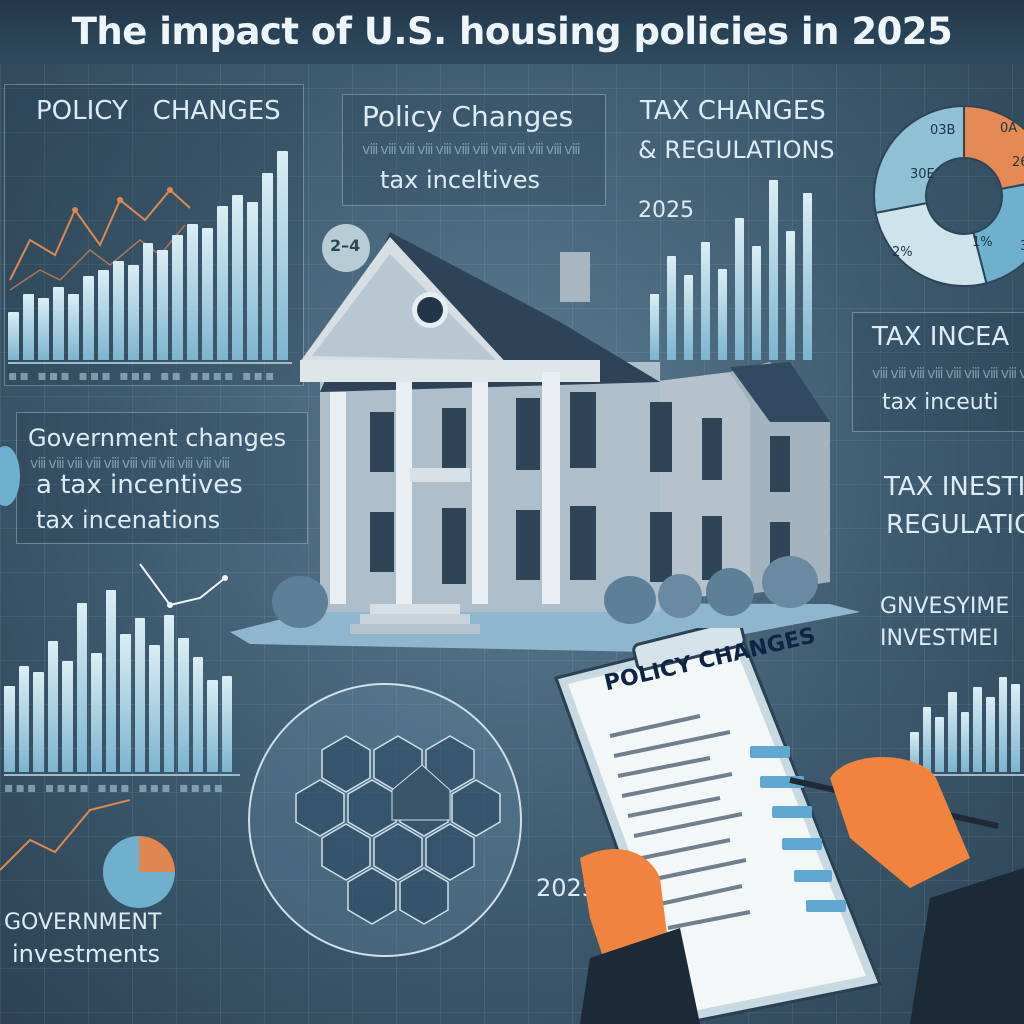 The height and width of the screenshot is (1024, 1024). What do you see at coordinates (942, 130) in the screenshot?
I see `donut-label: 03B` at bounding box center [942, 130].